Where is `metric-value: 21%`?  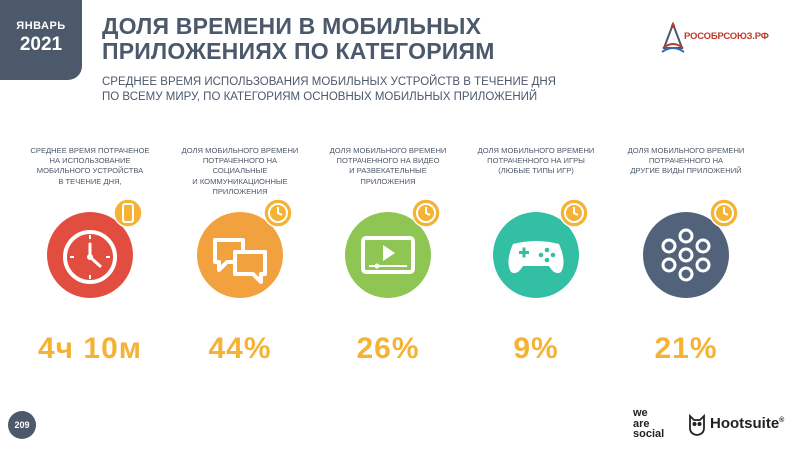 metric-value: 21% is located at coordinates (686, 348).